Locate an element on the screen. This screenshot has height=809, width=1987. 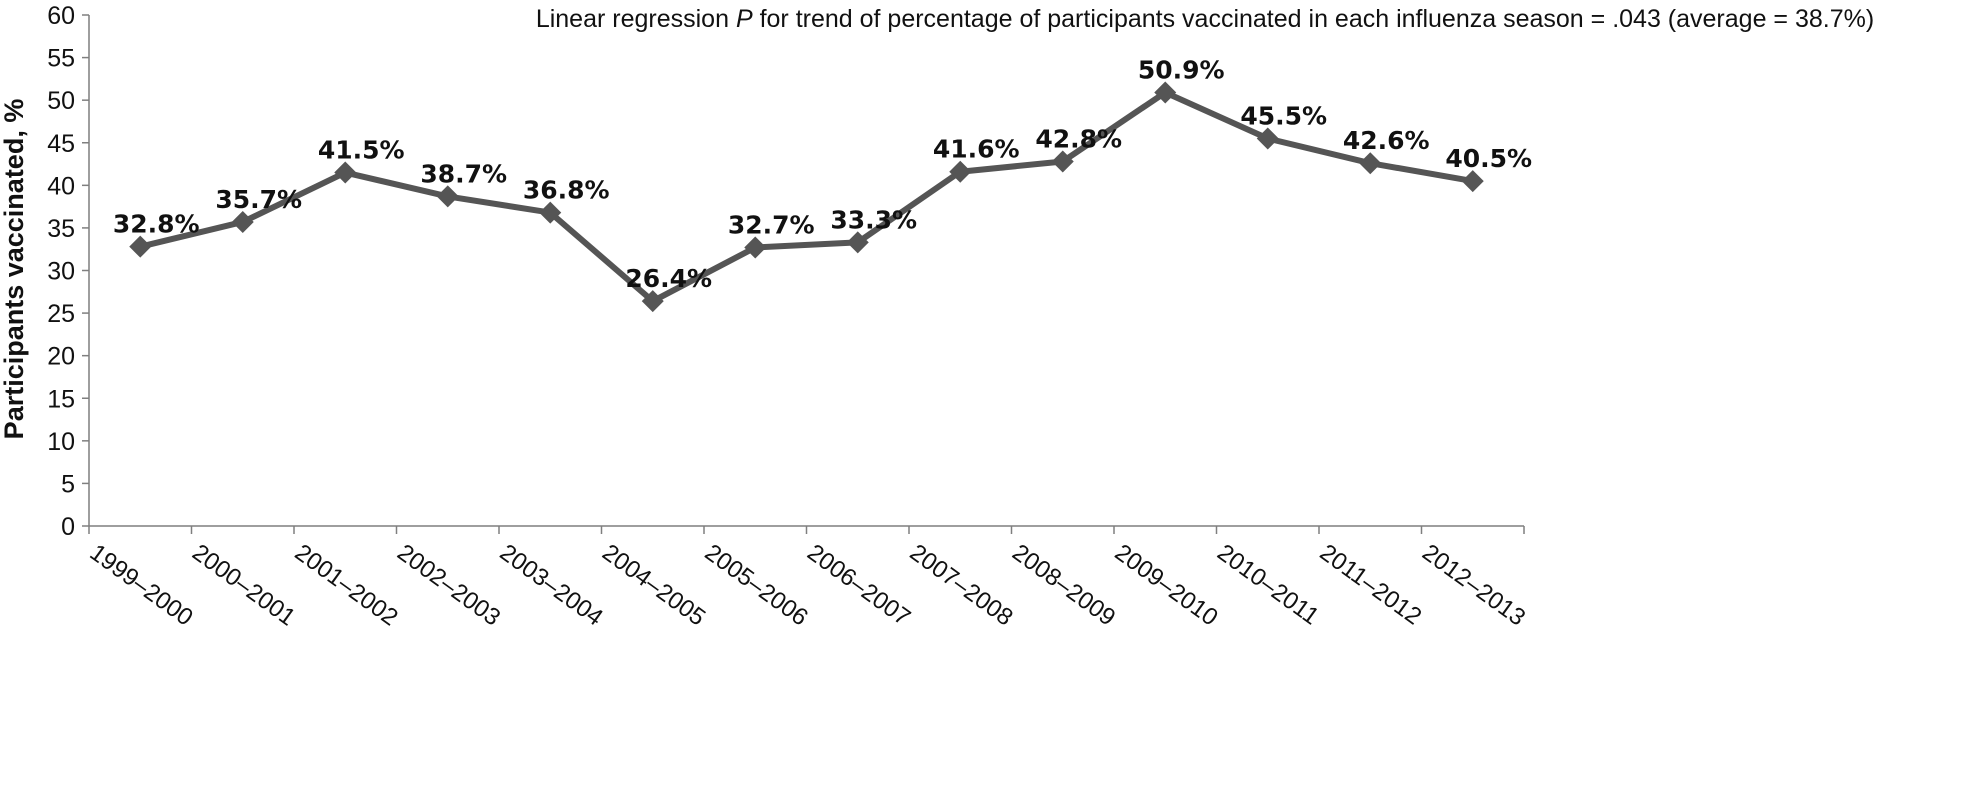
annotation-prefix: Linear regression is located at coordinates (636, 19).